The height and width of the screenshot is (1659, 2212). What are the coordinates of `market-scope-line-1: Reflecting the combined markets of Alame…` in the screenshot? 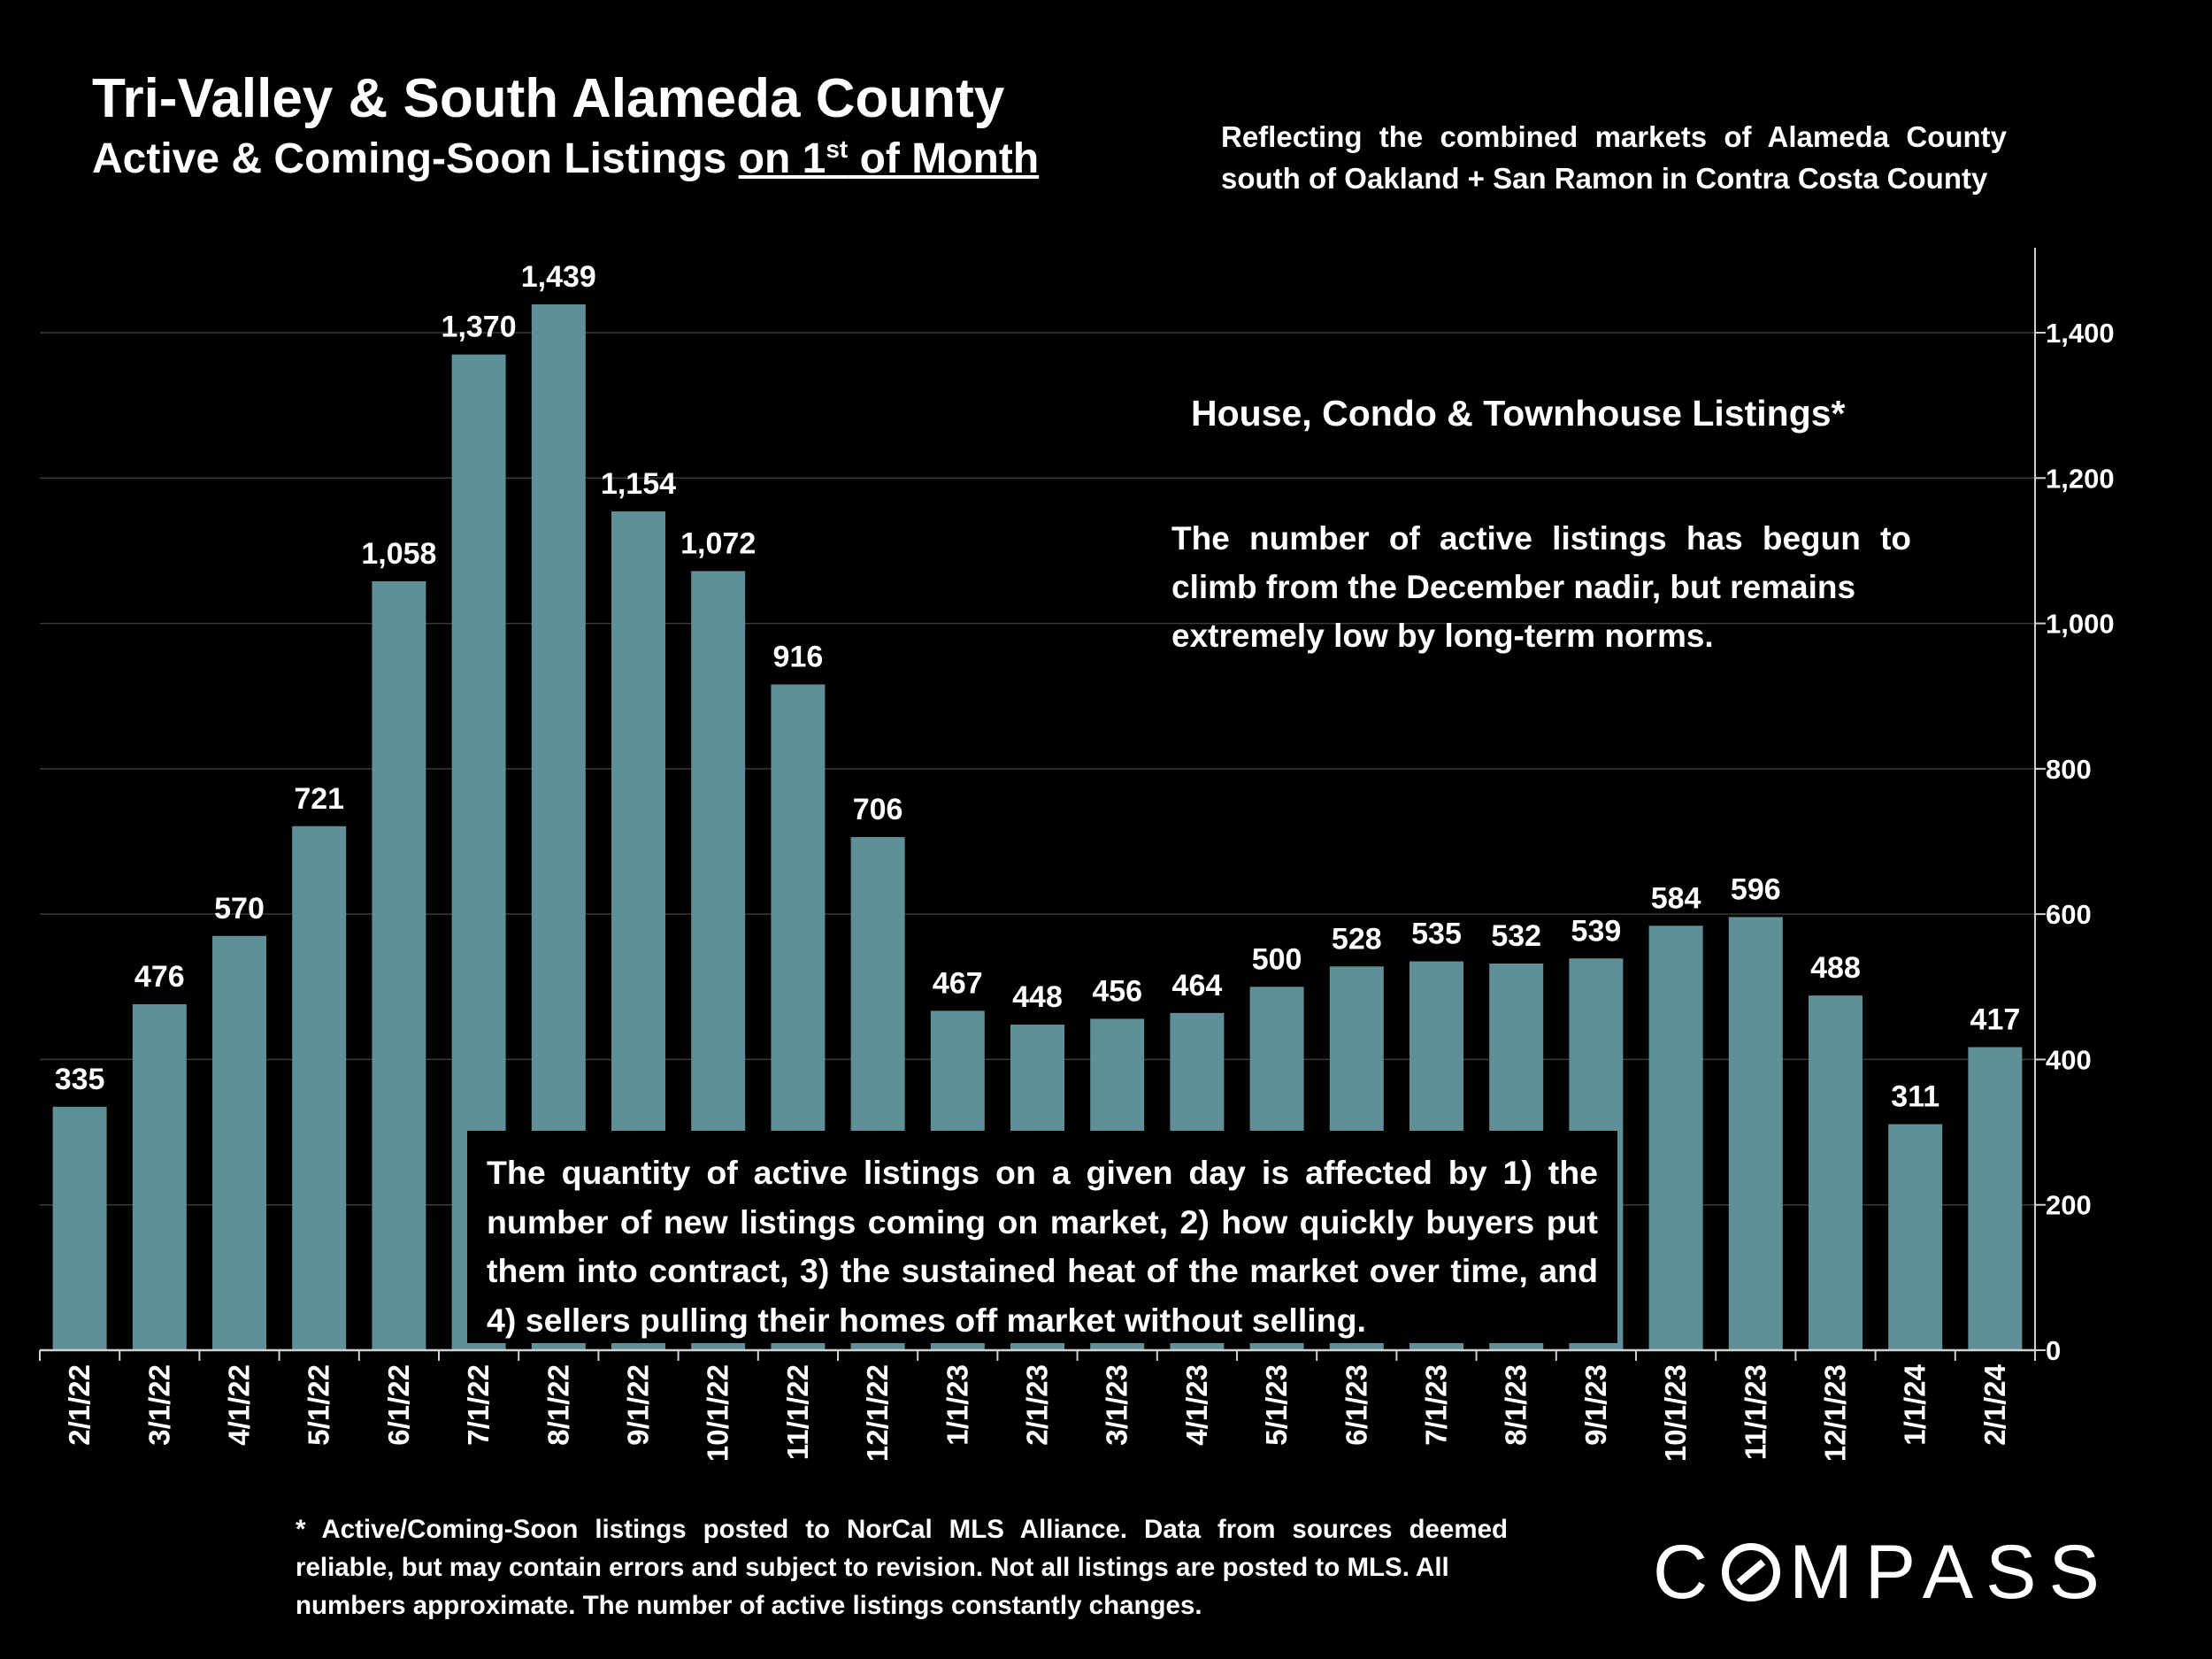 It's located at (1614, 137).